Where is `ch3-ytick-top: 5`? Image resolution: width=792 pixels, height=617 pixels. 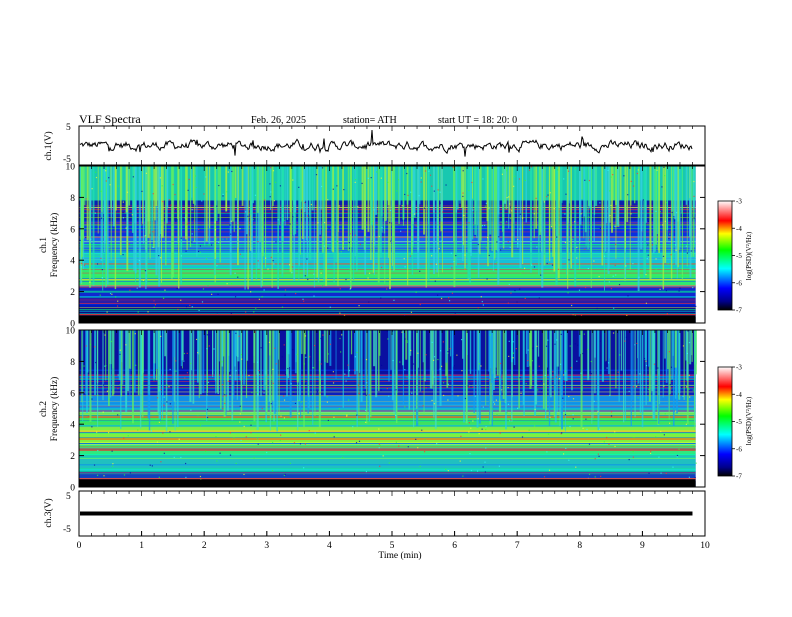
ch3-ytick-top: 5 is located at coordinates (68, 497).